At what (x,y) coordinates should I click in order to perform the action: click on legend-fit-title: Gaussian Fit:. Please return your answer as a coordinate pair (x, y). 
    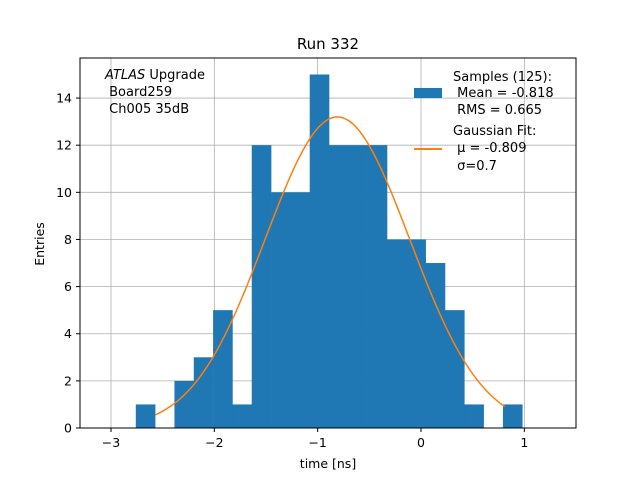
    Looking at the image, I should click on (494, 131).